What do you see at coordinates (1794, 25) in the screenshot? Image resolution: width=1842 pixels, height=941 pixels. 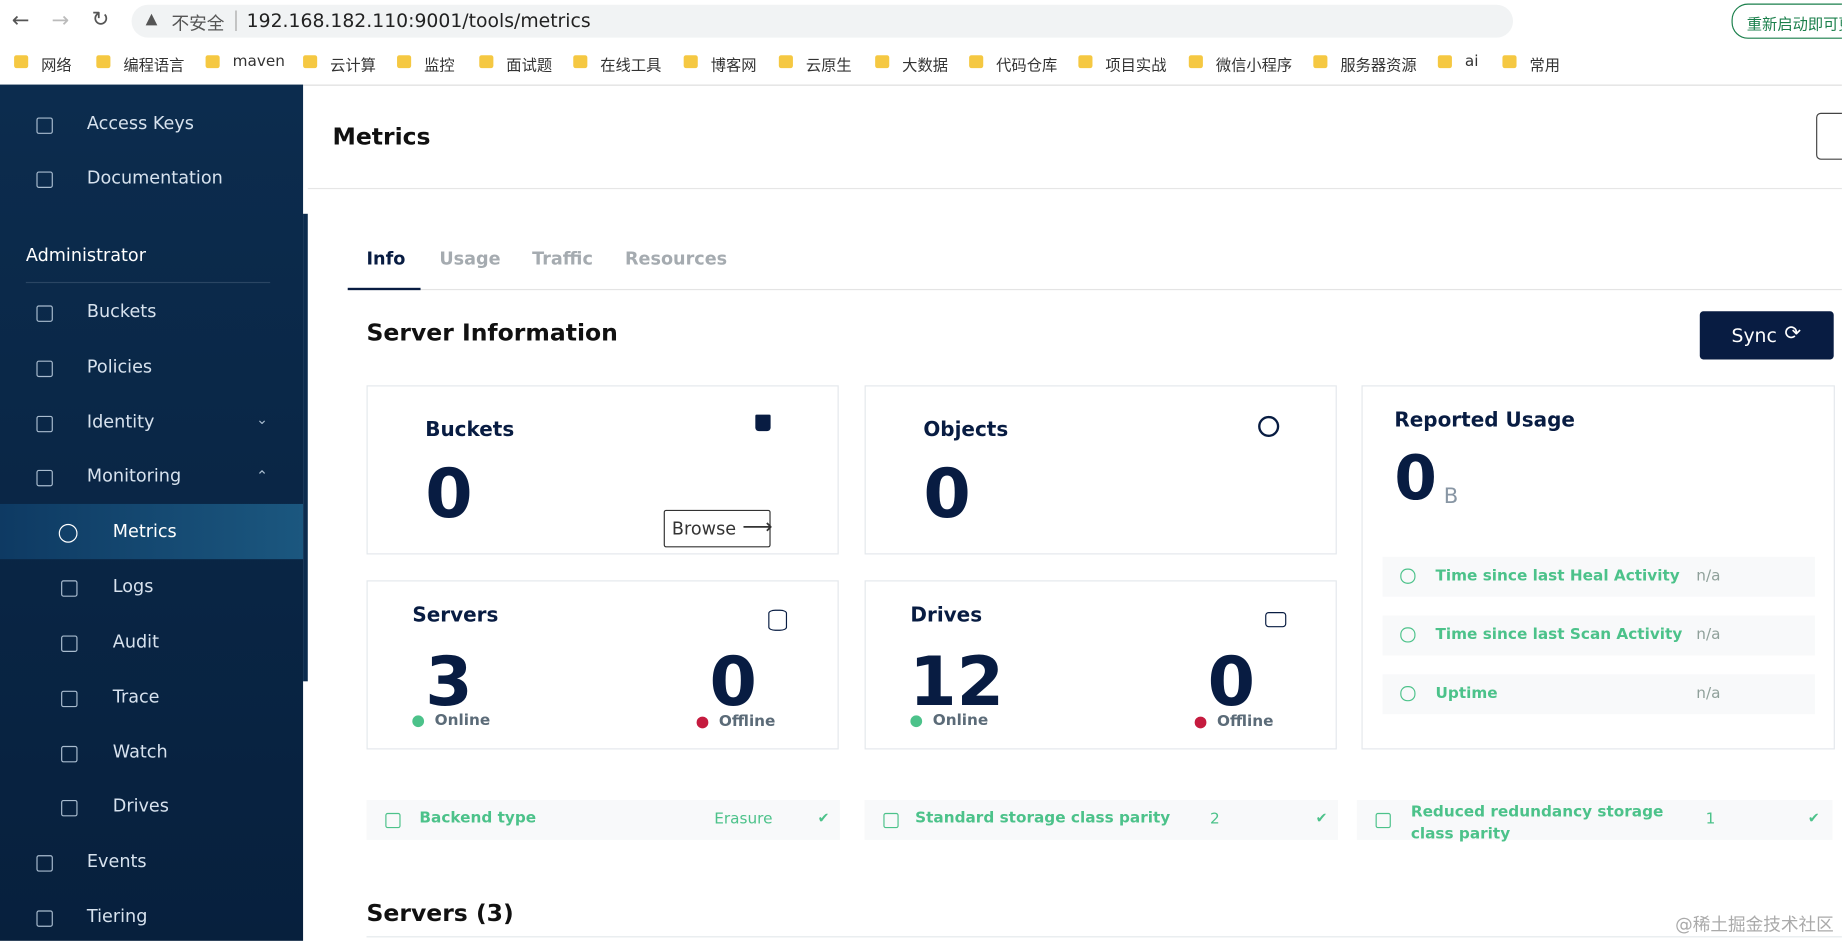 I see `update-text: 重新启动即可更` at bounding box center [1794, 25].